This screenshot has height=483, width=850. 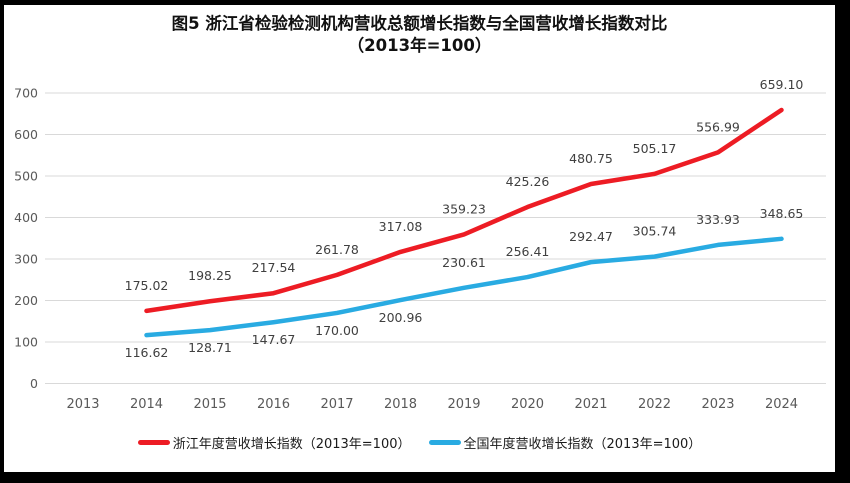 I want to click on x-axis-tick-label: 2015, so click(x=209, y=404).